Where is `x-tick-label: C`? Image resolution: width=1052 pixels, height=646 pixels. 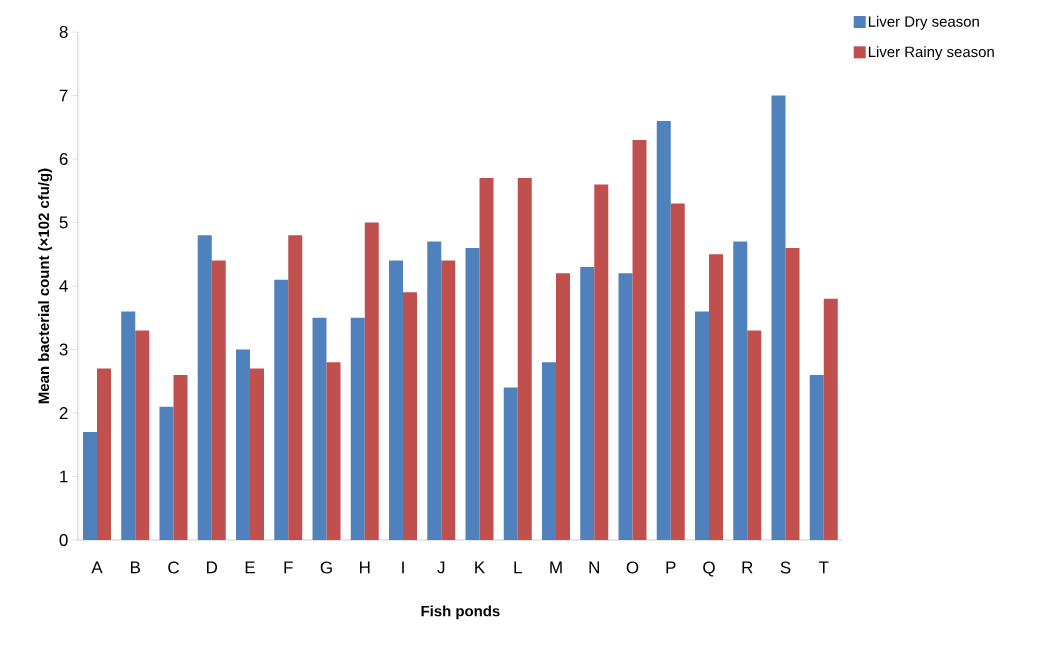
x-tick-label: C is located at coordinates (173, 567).